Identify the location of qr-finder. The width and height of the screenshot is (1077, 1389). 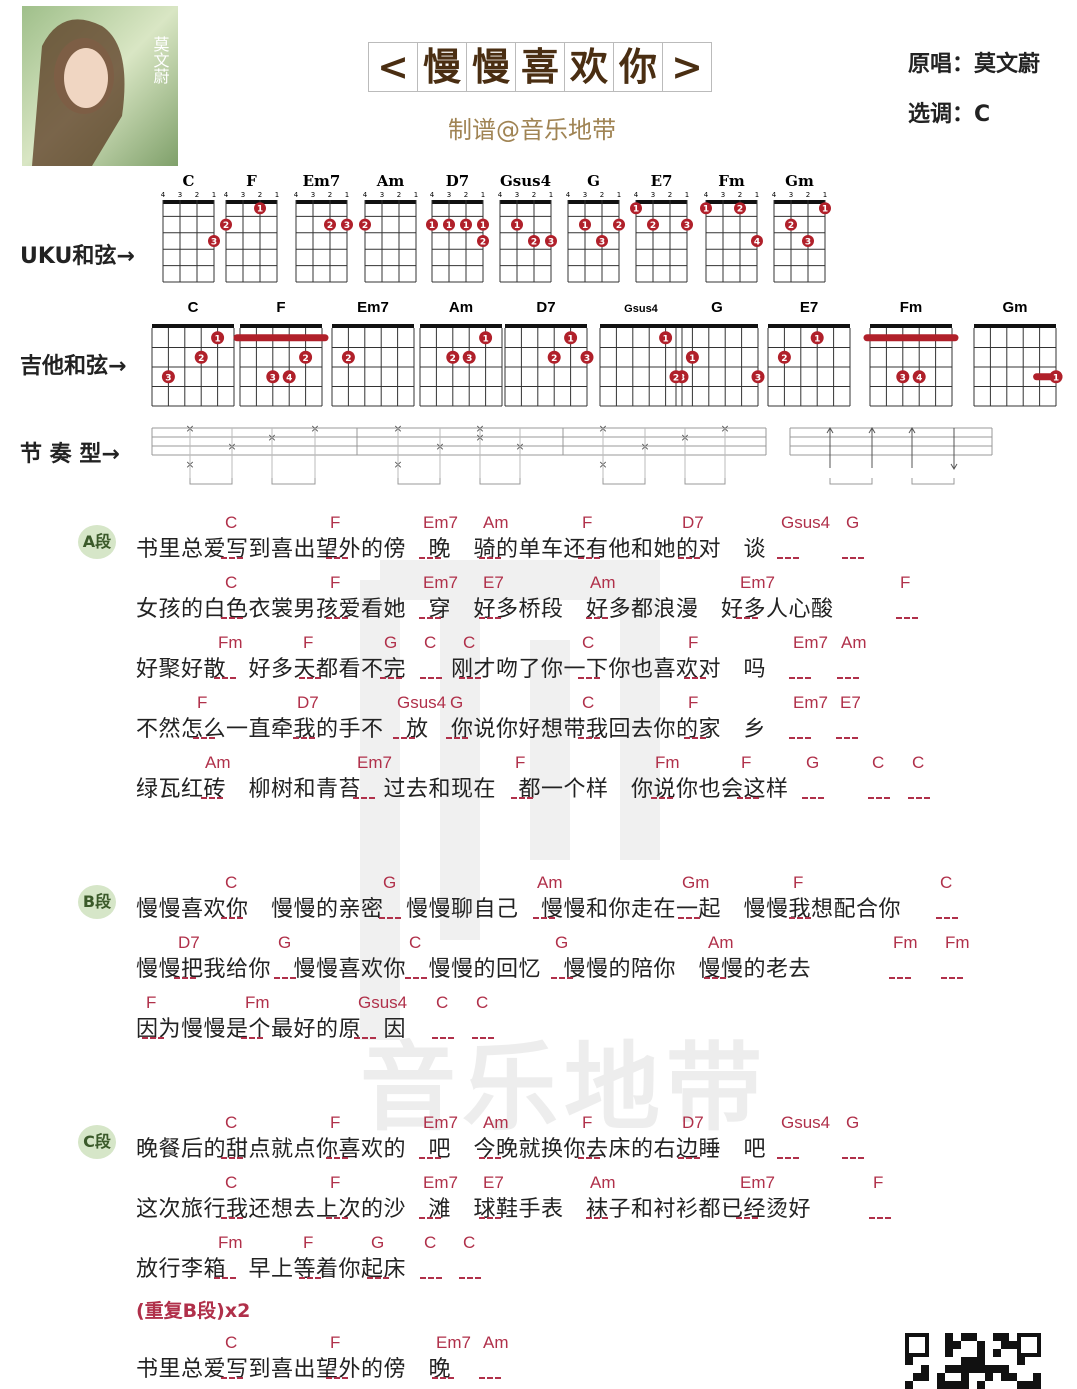
(917, 1345).